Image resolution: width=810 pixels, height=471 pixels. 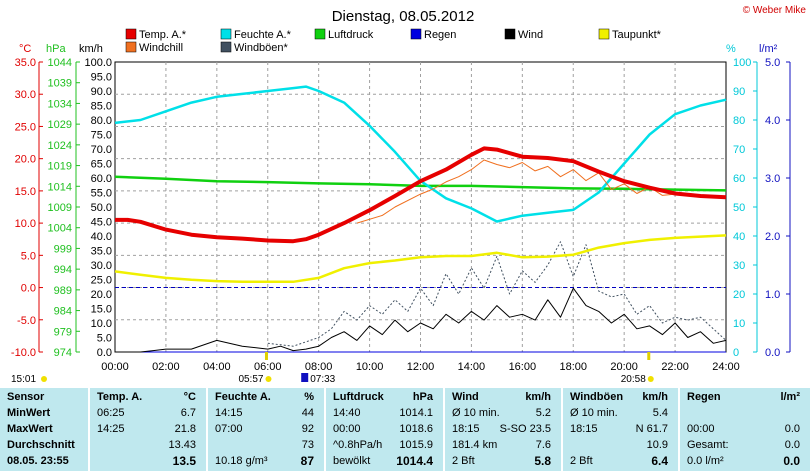 What do you see at coordinates (101, 136) in the screenshot?
I see `wind-tick-label: 75.0` at bounding box center [101, 136].